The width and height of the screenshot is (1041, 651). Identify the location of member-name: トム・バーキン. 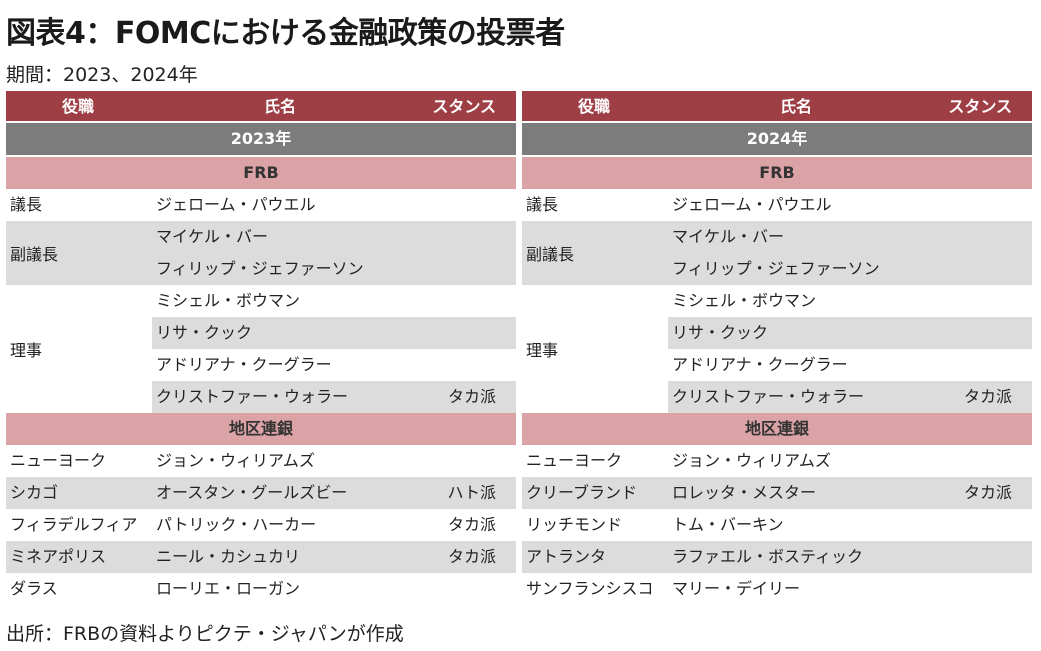
(728, 524).